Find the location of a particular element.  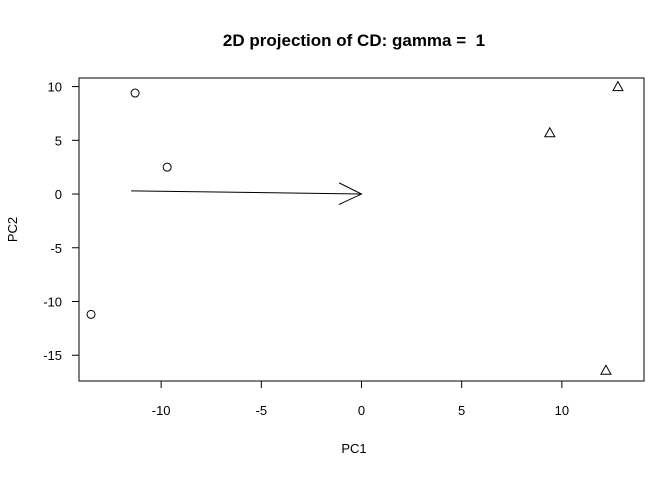

y-tick-label: 5 is located at coordinates (58, 140).